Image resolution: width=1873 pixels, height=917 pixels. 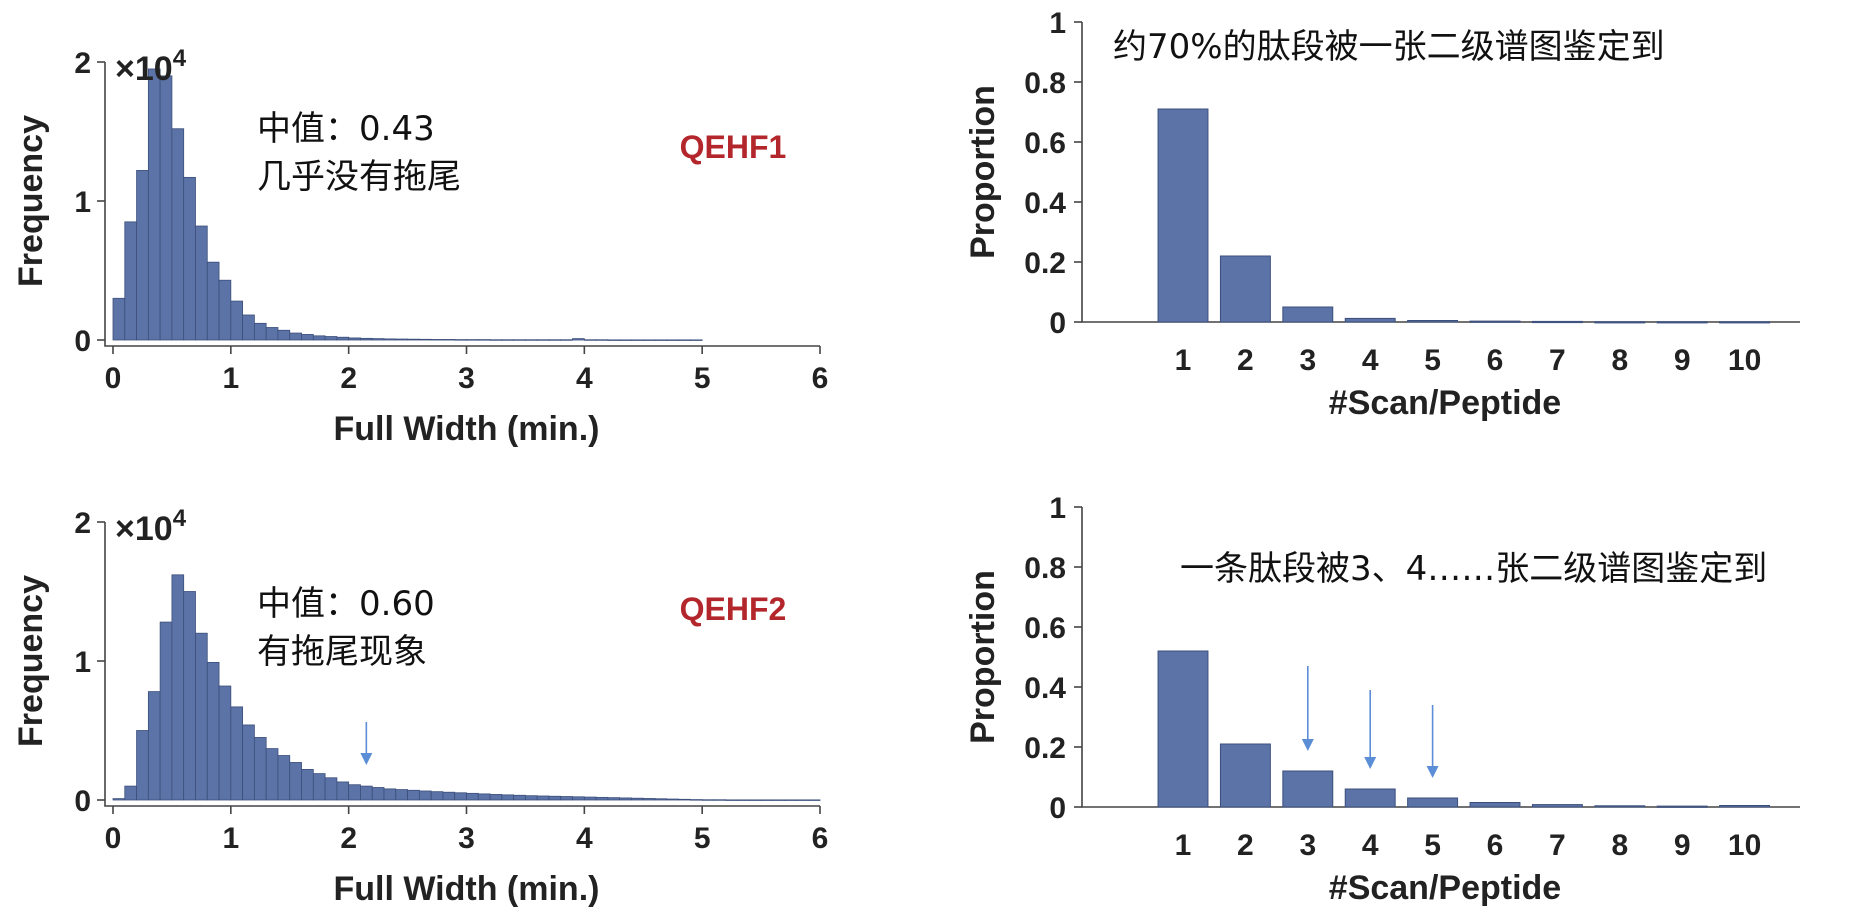 I want to click on axis-lines, so click(x=462, y=664).